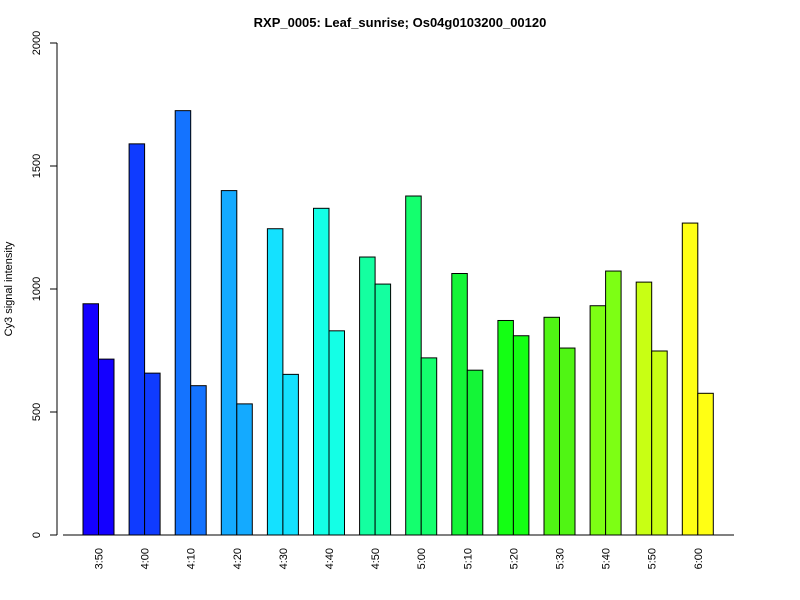  Describe the element at coordinates (659, 443) in the screenshot. I see `bar-series2-5:50` at that location.